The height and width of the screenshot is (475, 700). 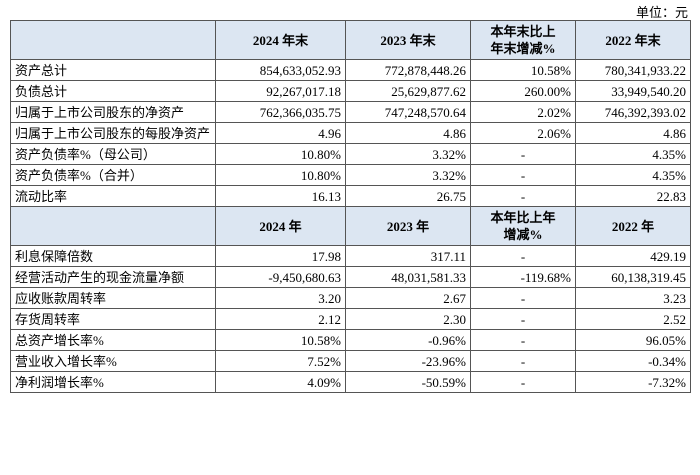 I want to click on row-label: 资产总计, so click(x=113, y=70).